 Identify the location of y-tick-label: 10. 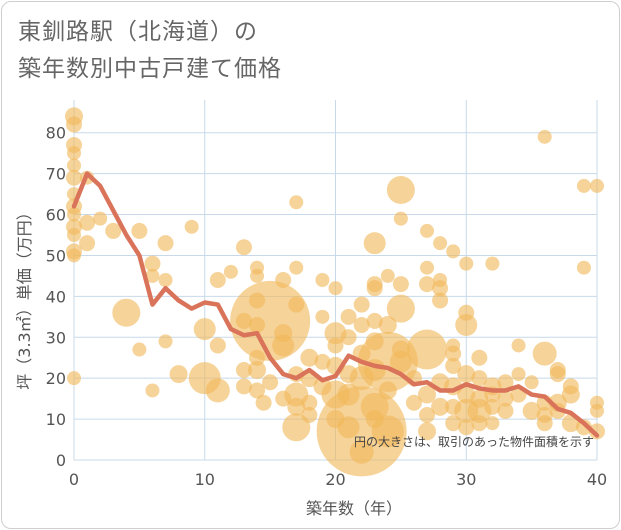
(56, 419).